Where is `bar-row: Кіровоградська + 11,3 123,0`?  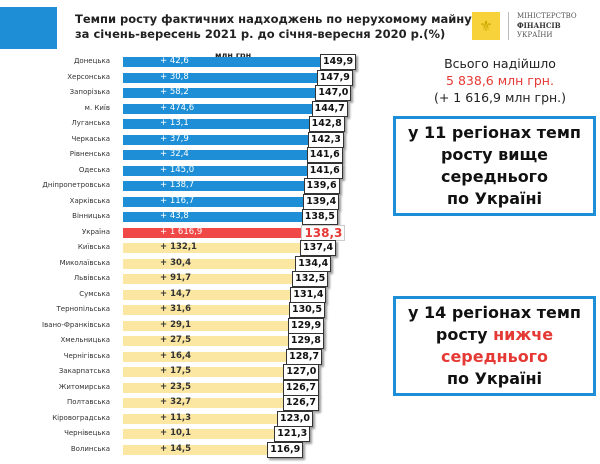 bar-row: Кіровоградська + 11,3 123,0 is located at coordinates (200, 418).